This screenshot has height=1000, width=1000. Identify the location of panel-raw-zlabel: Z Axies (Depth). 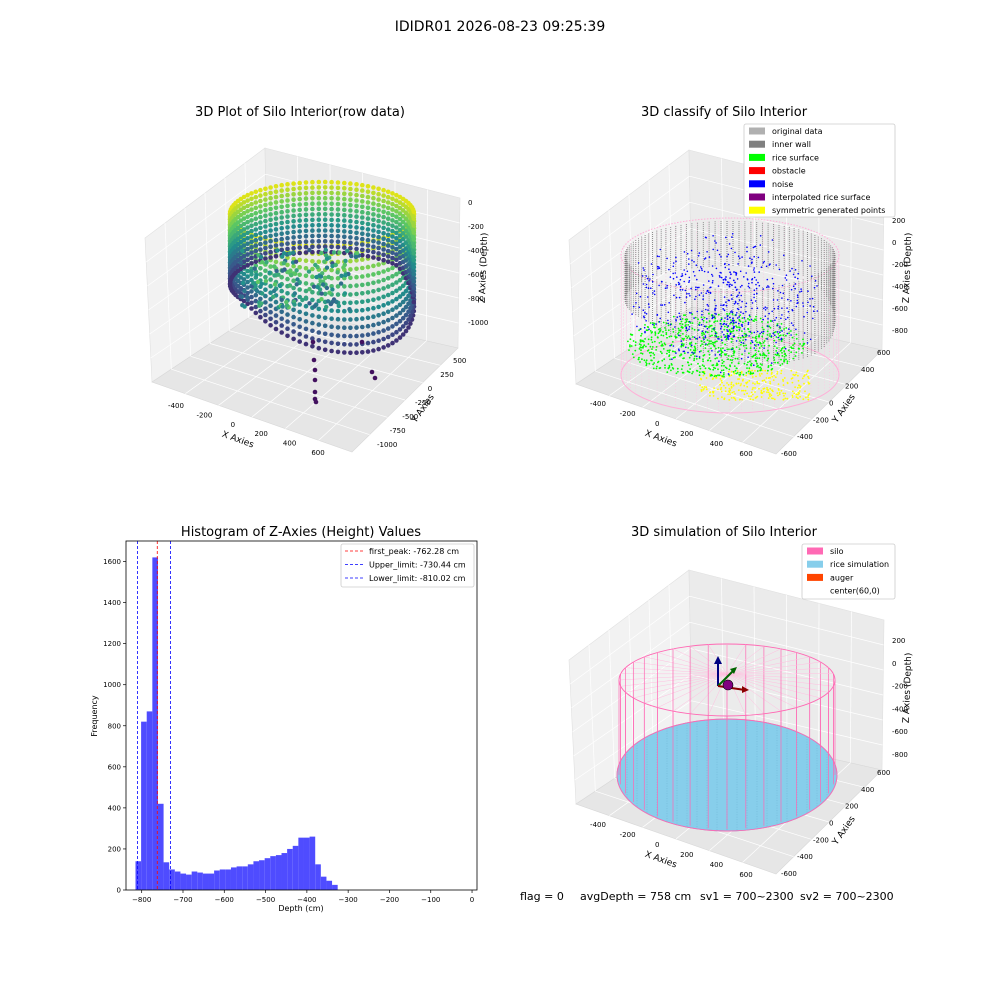
(484, 268).